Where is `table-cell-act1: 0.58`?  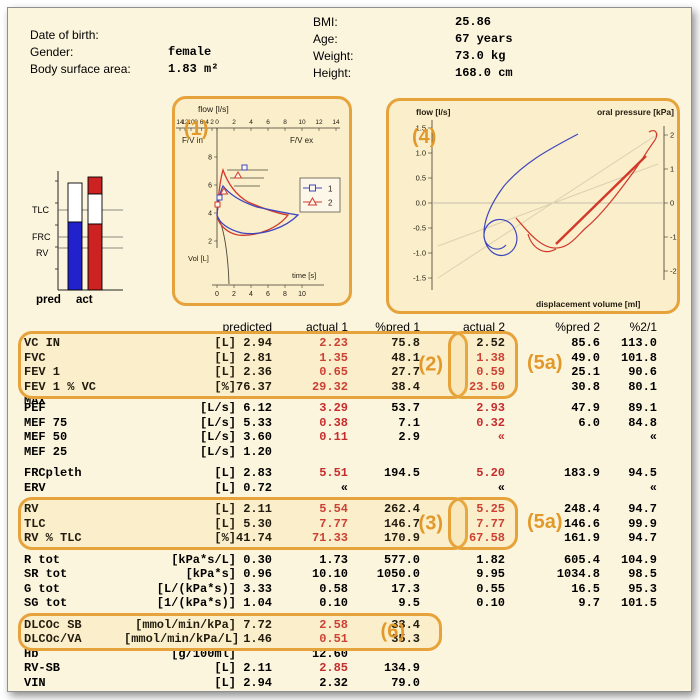 table-cell-act1: 0.58 is located at coordinates (333, 588).